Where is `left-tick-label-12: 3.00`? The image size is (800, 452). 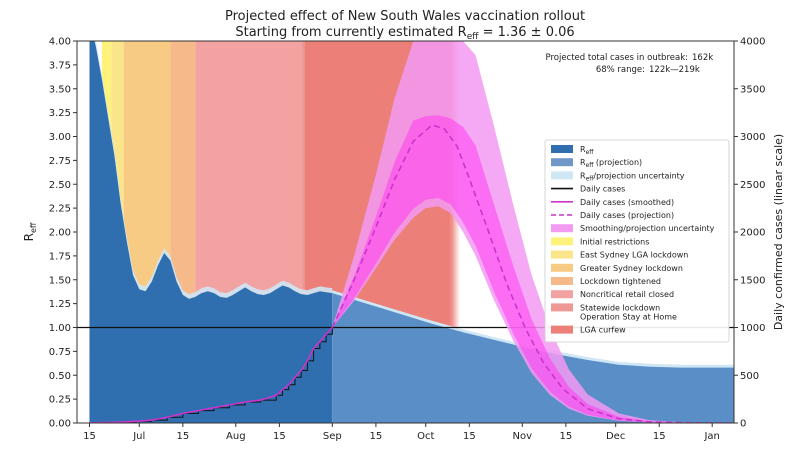 left-tick-label-12: 3.00 is located at coordinates (60, 137).